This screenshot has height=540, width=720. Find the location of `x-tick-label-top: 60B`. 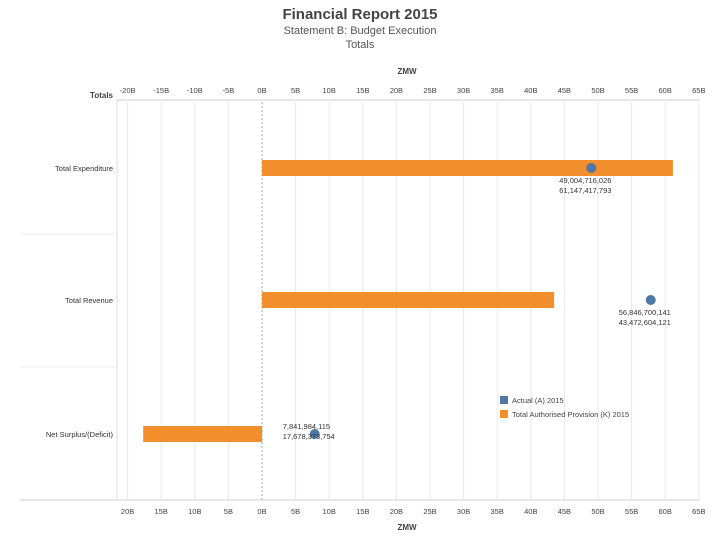

x-tick-label-top: 60B is located at coordinates (665, 90).